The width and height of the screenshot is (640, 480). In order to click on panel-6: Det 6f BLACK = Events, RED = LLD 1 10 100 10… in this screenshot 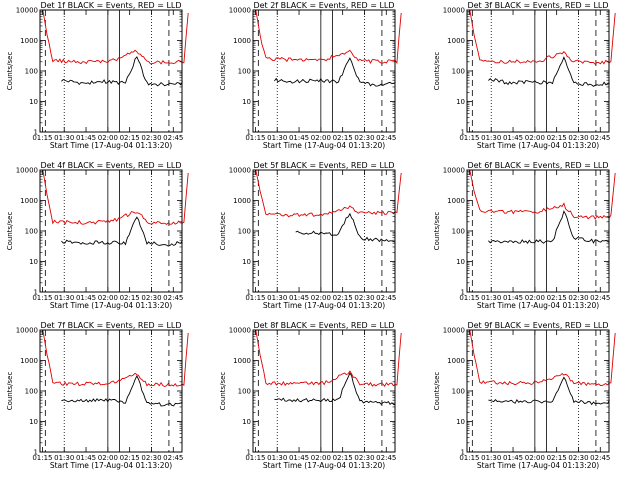, I will do `click(524, 235)`.